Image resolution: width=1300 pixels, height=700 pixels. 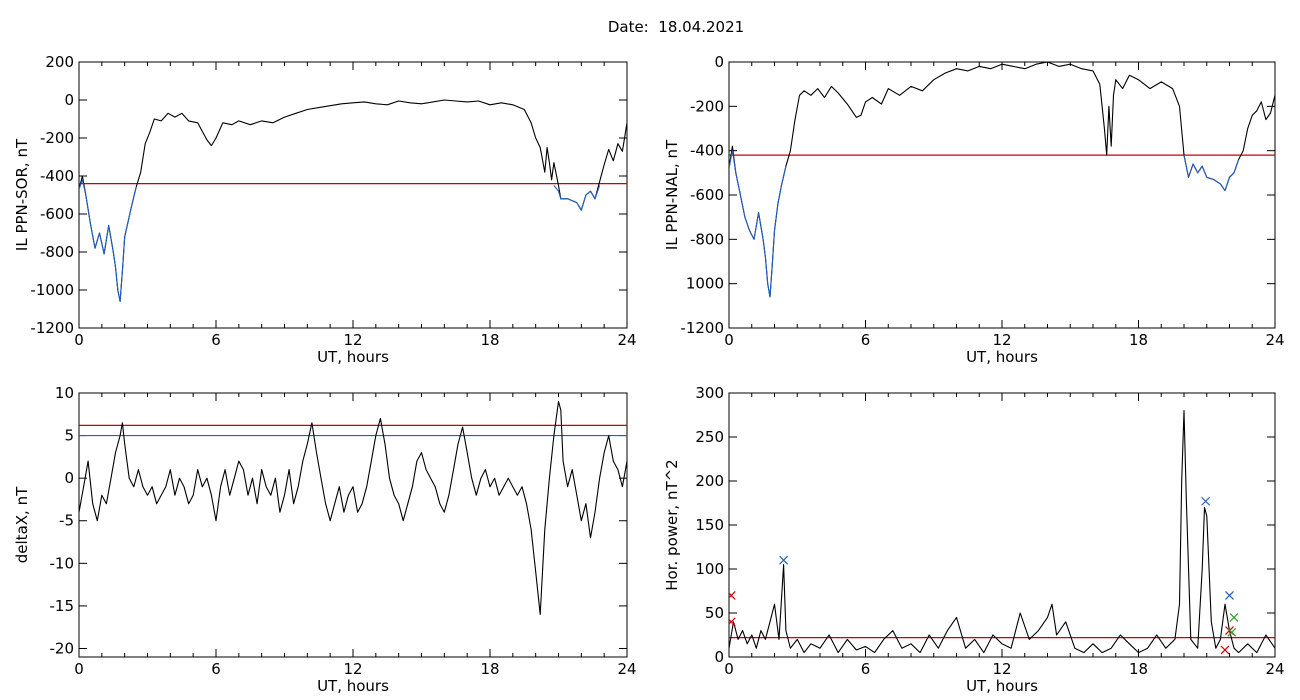 I want to click on y-axis-label: Hor. power, nT^2, so click(x=672, y=524).